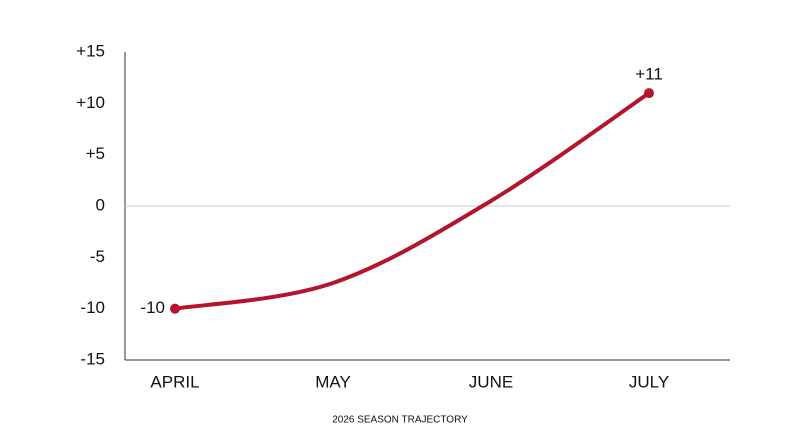 This screenshot has height=447, width=800. I want to click on y-tick-label: 0, so click(100, 204).